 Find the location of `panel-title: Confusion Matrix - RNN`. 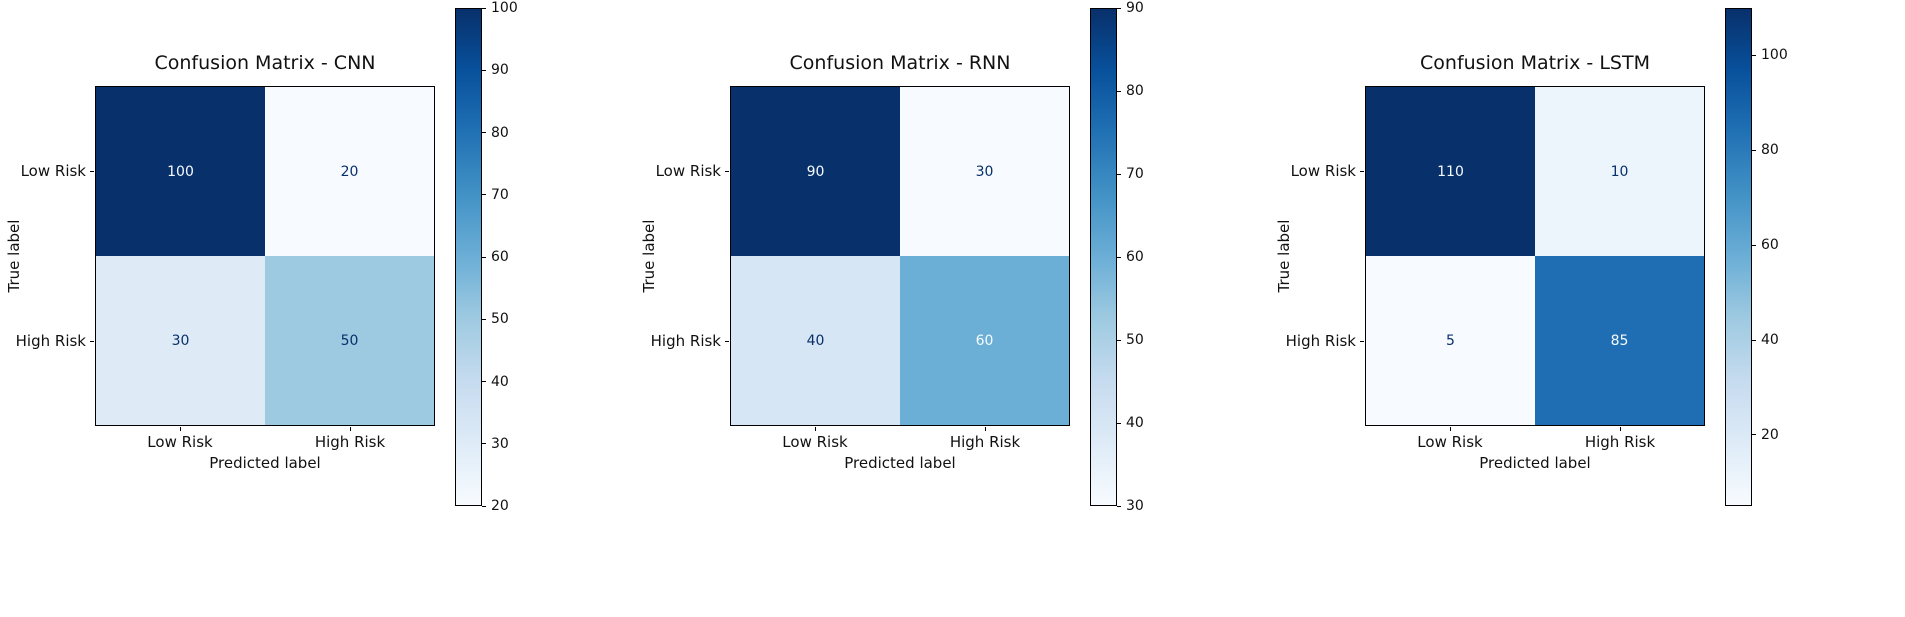

panel-title: Confusion Matrix - RNN is located at coordinates (900, 63).